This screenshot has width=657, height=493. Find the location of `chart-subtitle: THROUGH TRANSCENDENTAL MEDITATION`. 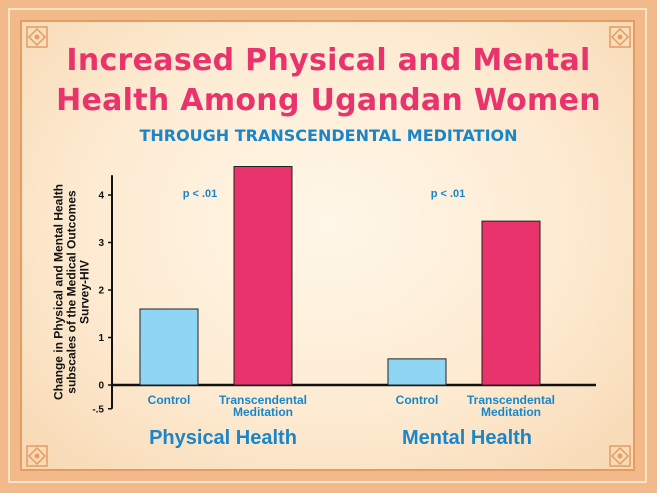

chart-subtitle: THROUGH TRANSCENDENTAL MEDITATION is located at coordinates (328, 135).